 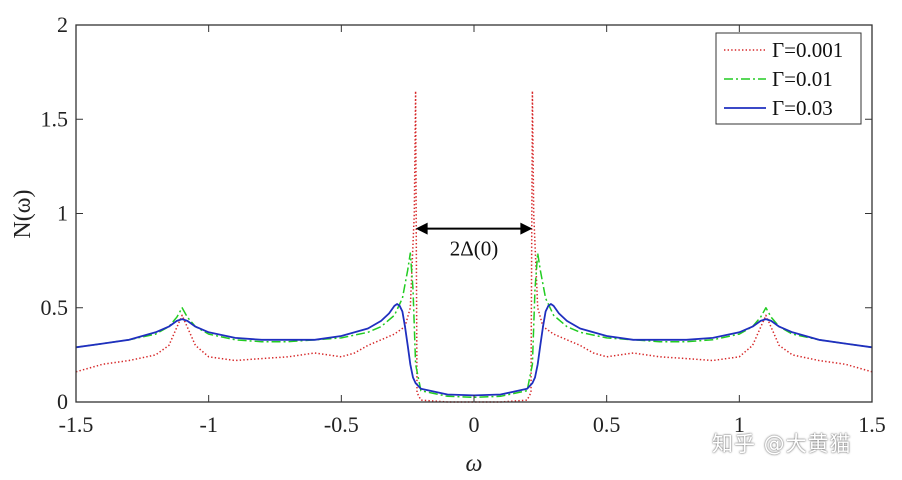 What do you see at coordinates (474, 424) in the screenshot?
I see `x-tick-label: 0` at bounding box center [474, 424].